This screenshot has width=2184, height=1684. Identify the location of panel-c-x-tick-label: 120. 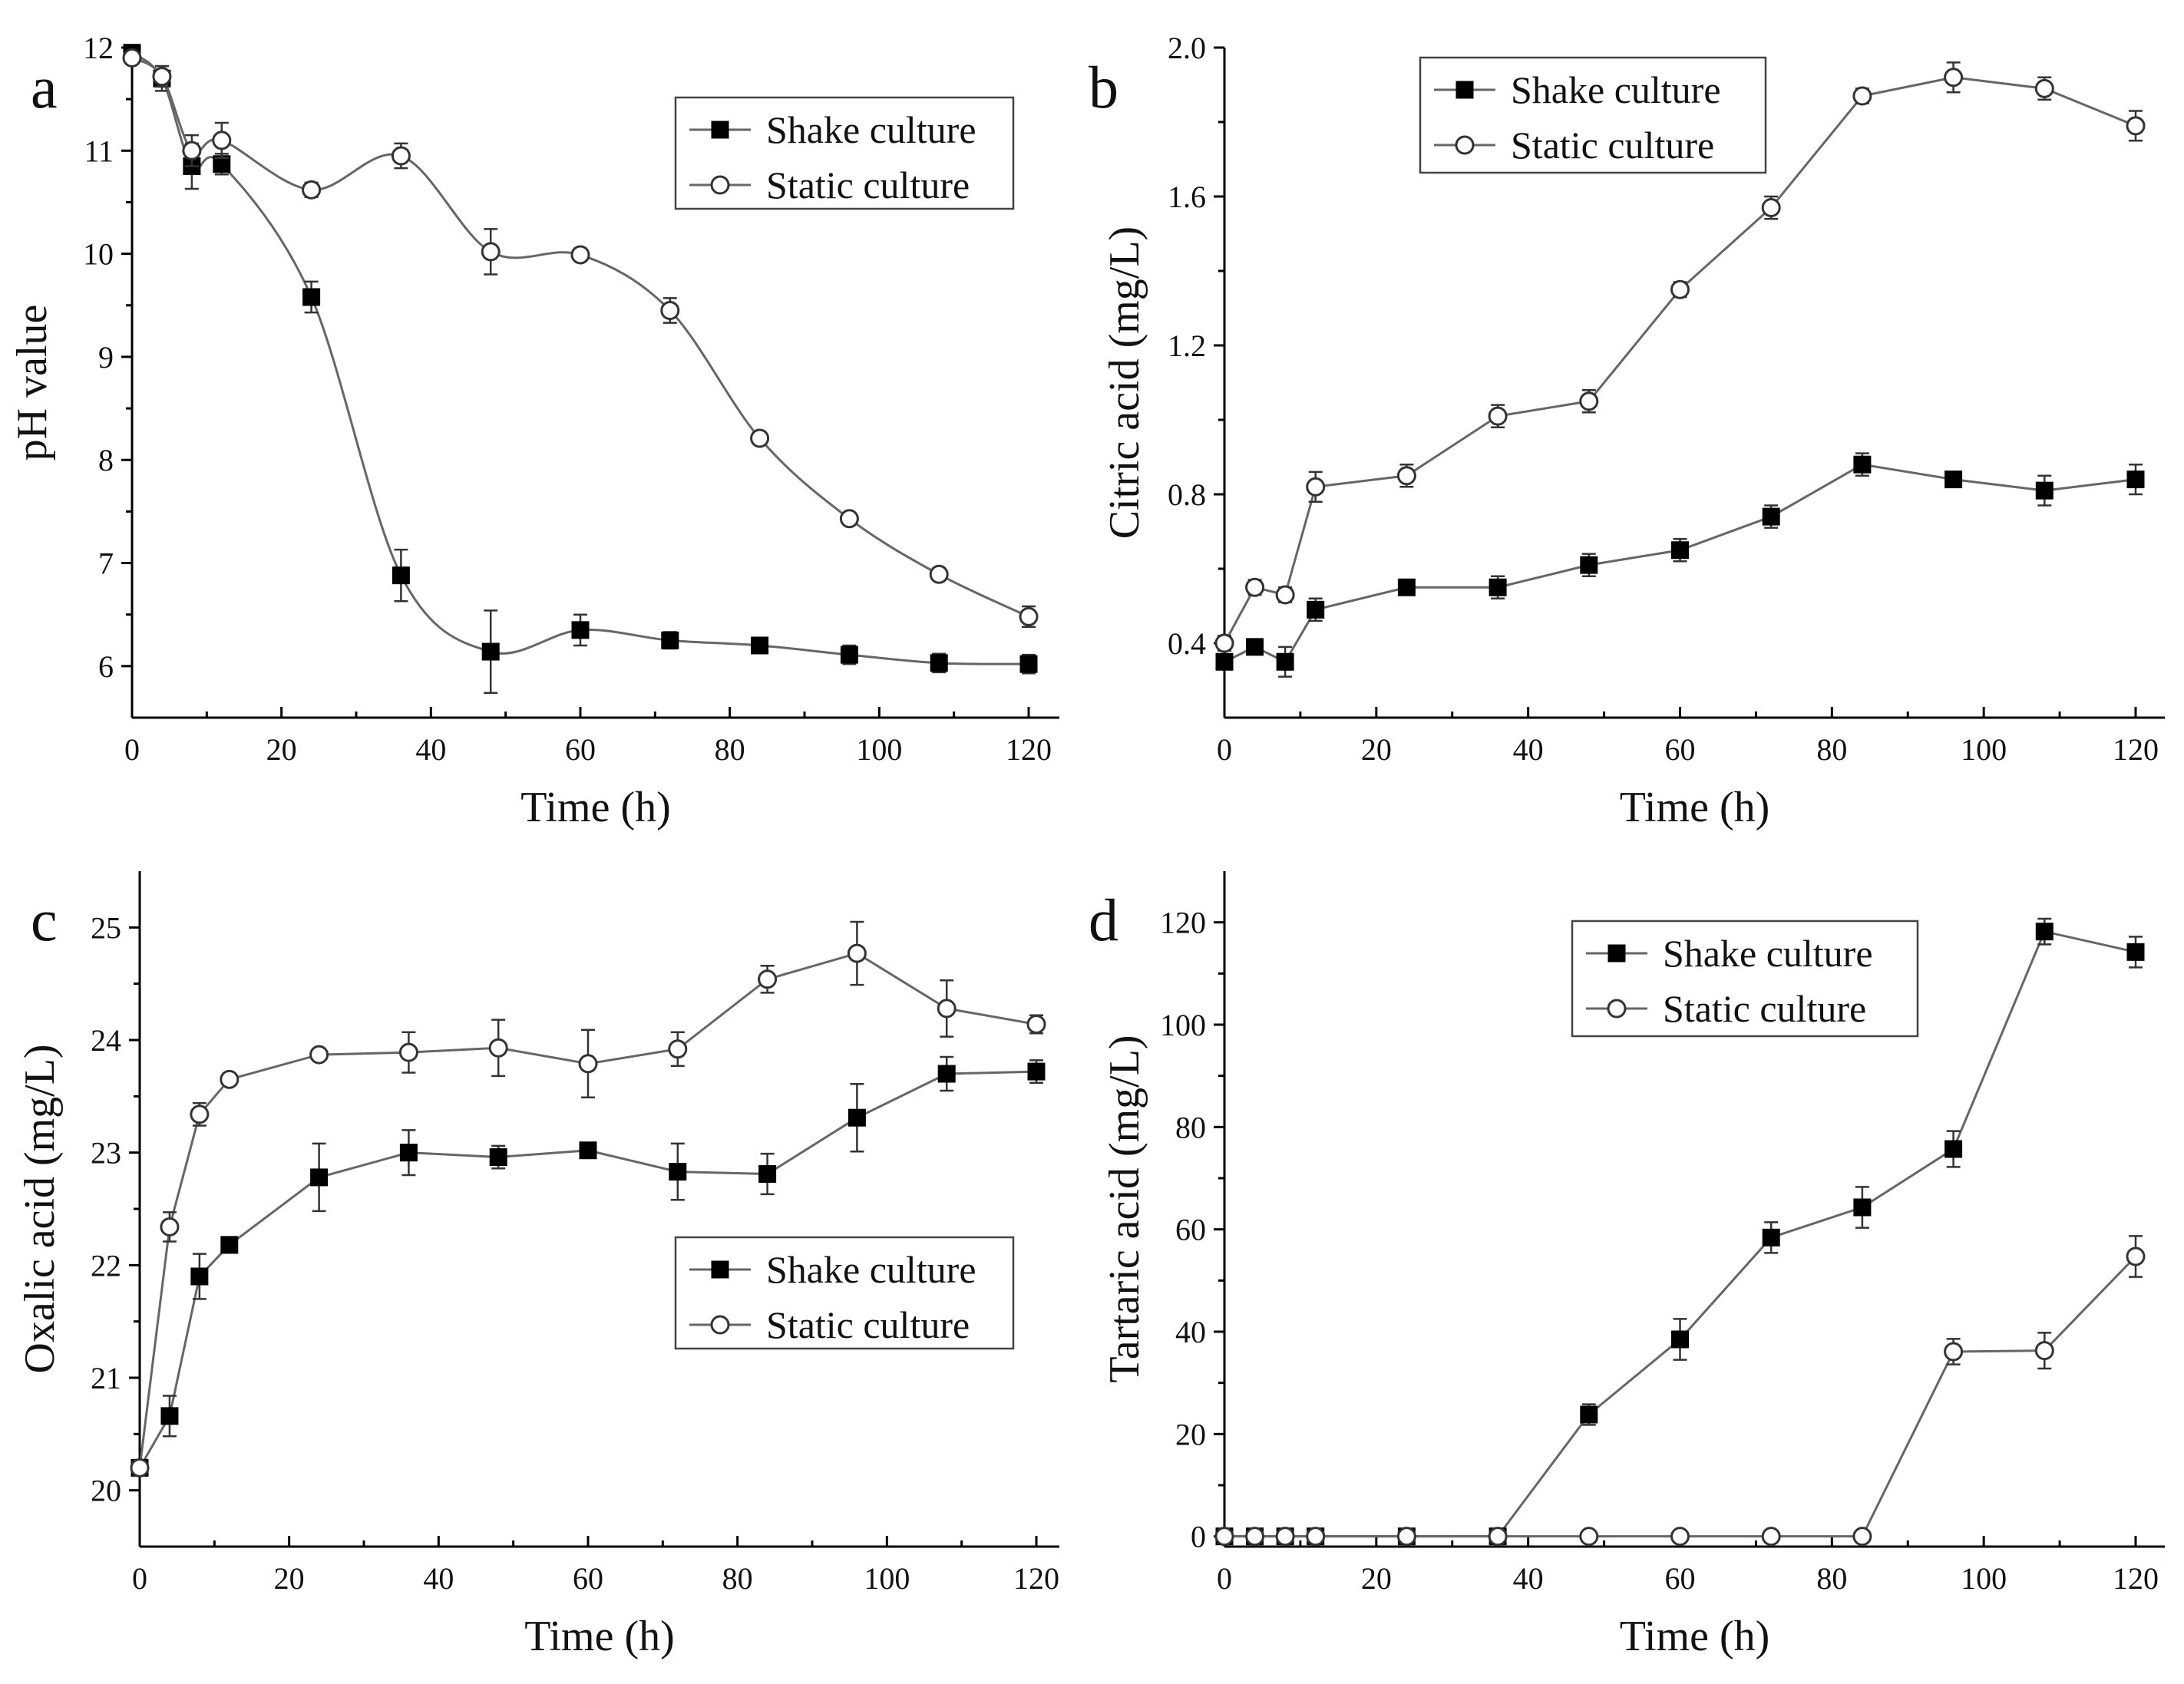
(1036, 1578).